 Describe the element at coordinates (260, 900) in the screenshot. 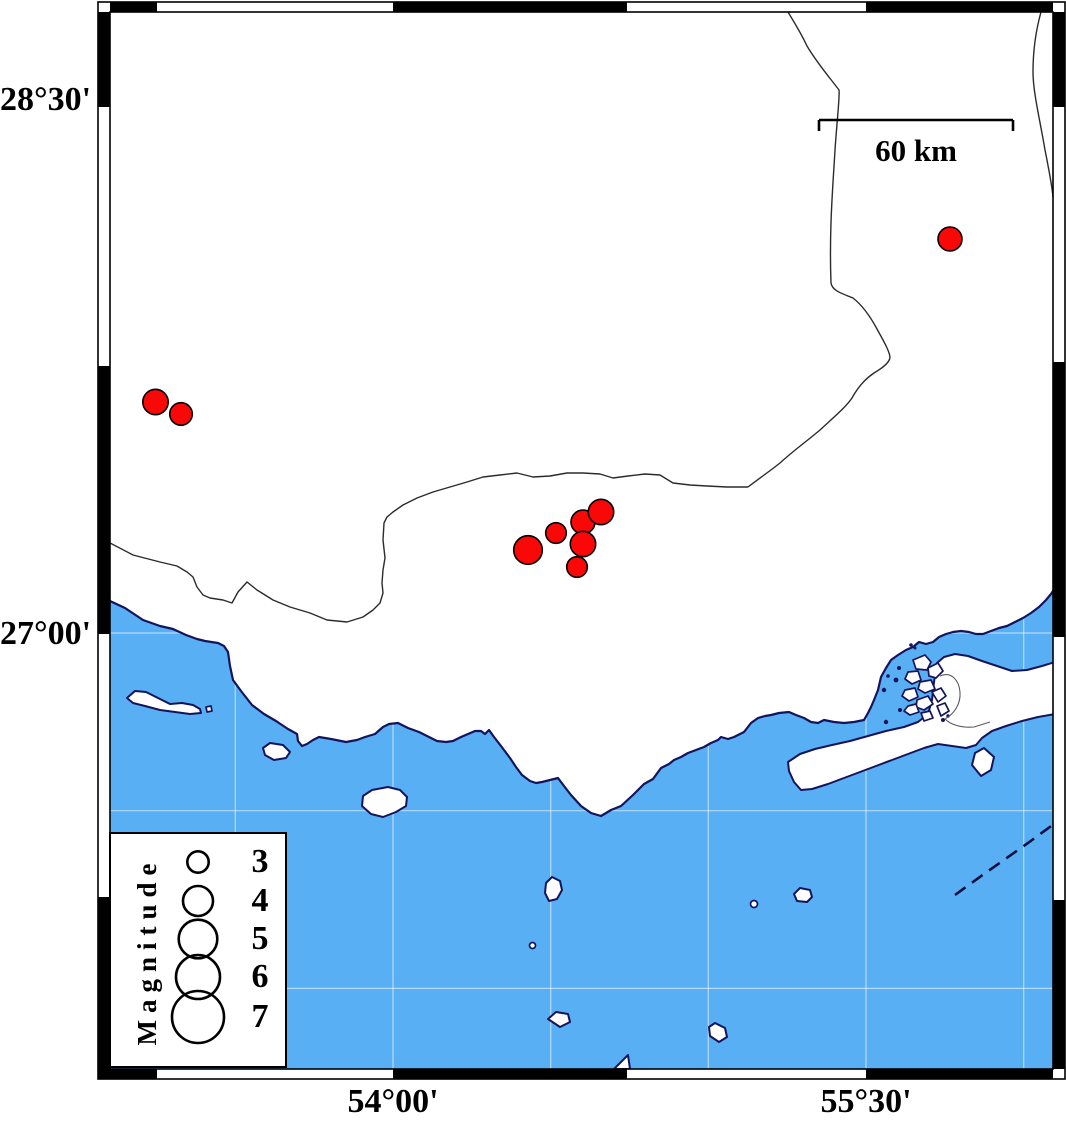

I see `legend-value-4: 4` at that location.